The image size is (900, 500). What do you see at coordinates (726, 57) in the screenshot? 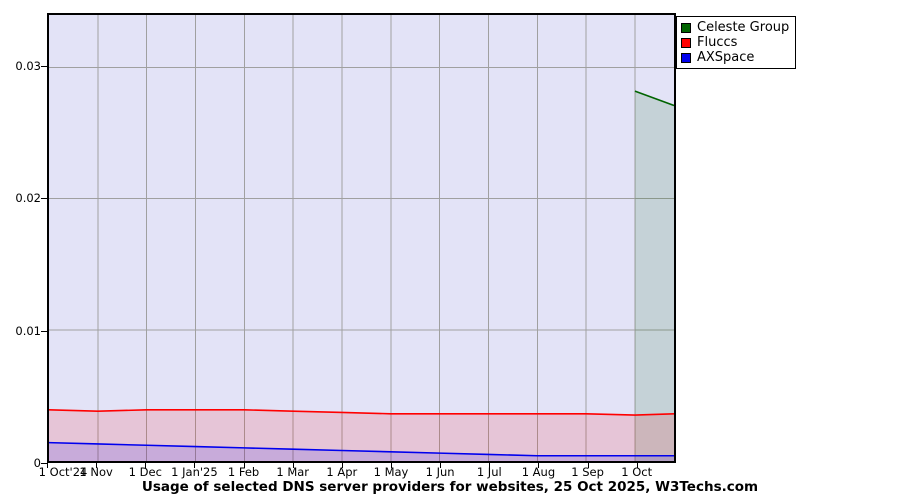
I see `legend-item-label: AXSpace` at bounding box center [726, 57].